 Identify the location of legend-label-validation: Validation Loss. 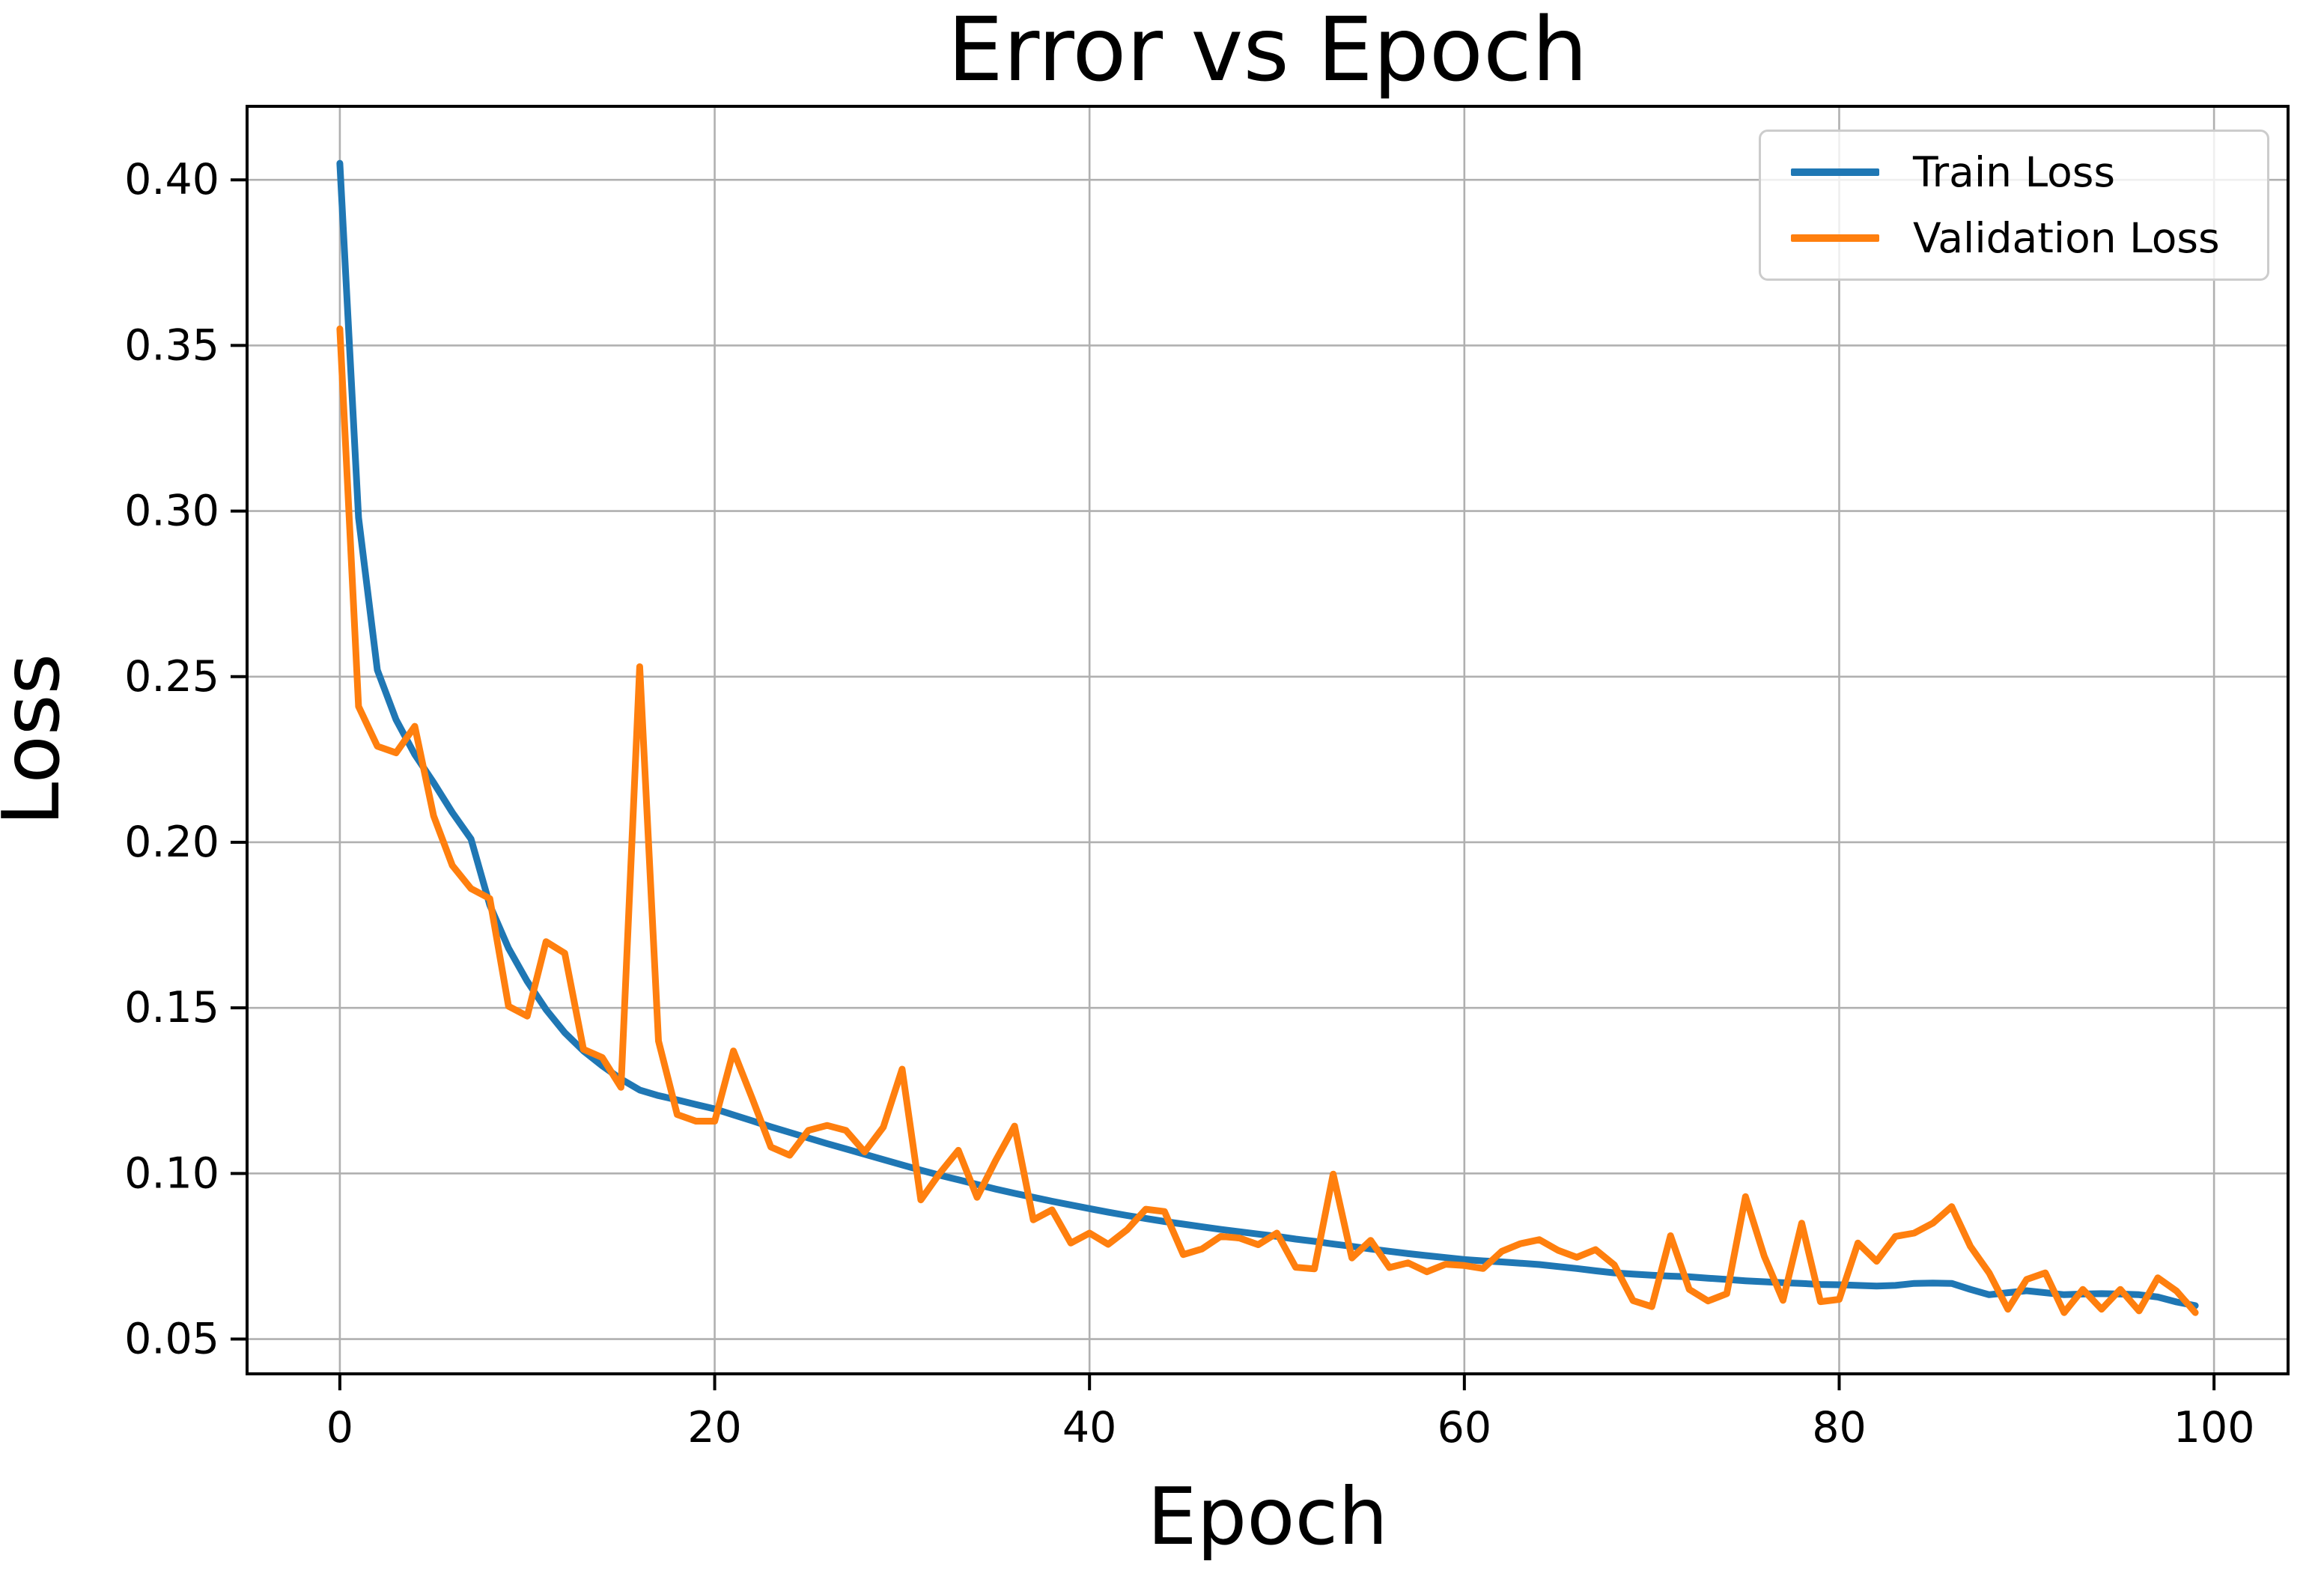
(2066, 238).